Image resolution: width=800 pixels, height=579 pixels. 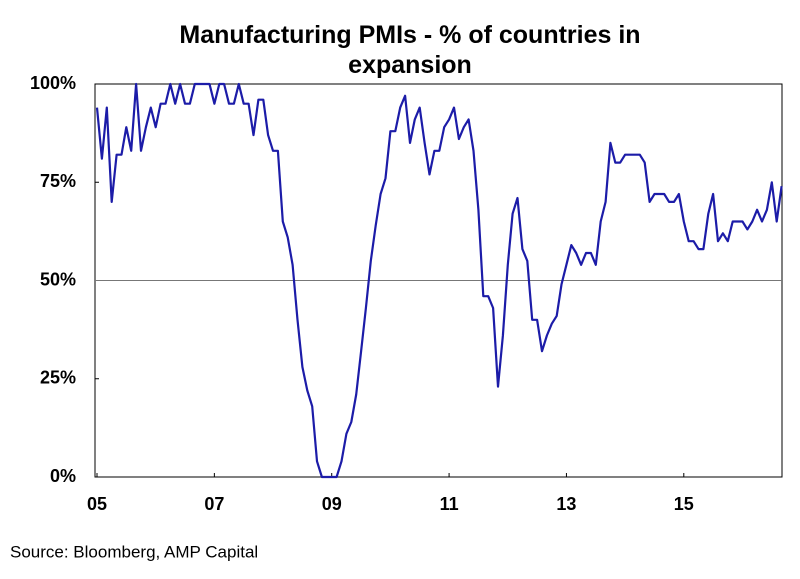 I want to click on x-tick-label: 11, so click(x=449, y=504).